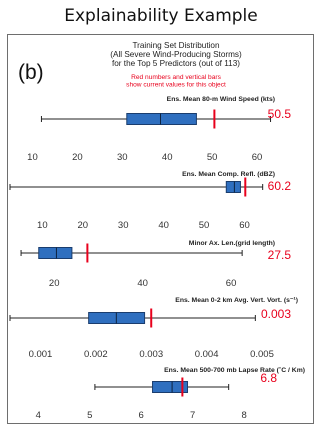 This screenshot has height=424, width=322. Describe the element at coordinates (268, 378) in the screenshot. I see `current-value-label: 6.8` at that location.